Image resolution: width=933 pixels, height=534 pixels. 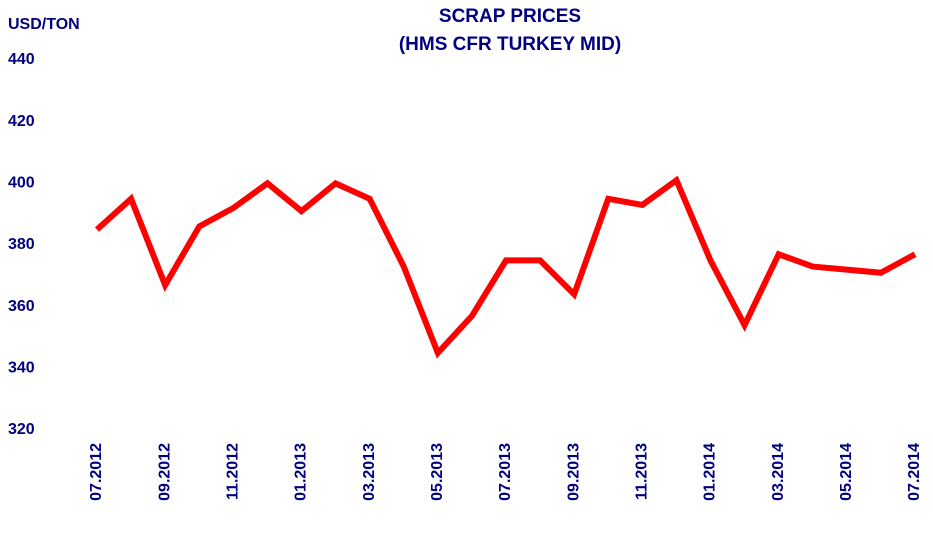 I want to click on x-tick-label: 09.2013, so click(x=573, y=472).